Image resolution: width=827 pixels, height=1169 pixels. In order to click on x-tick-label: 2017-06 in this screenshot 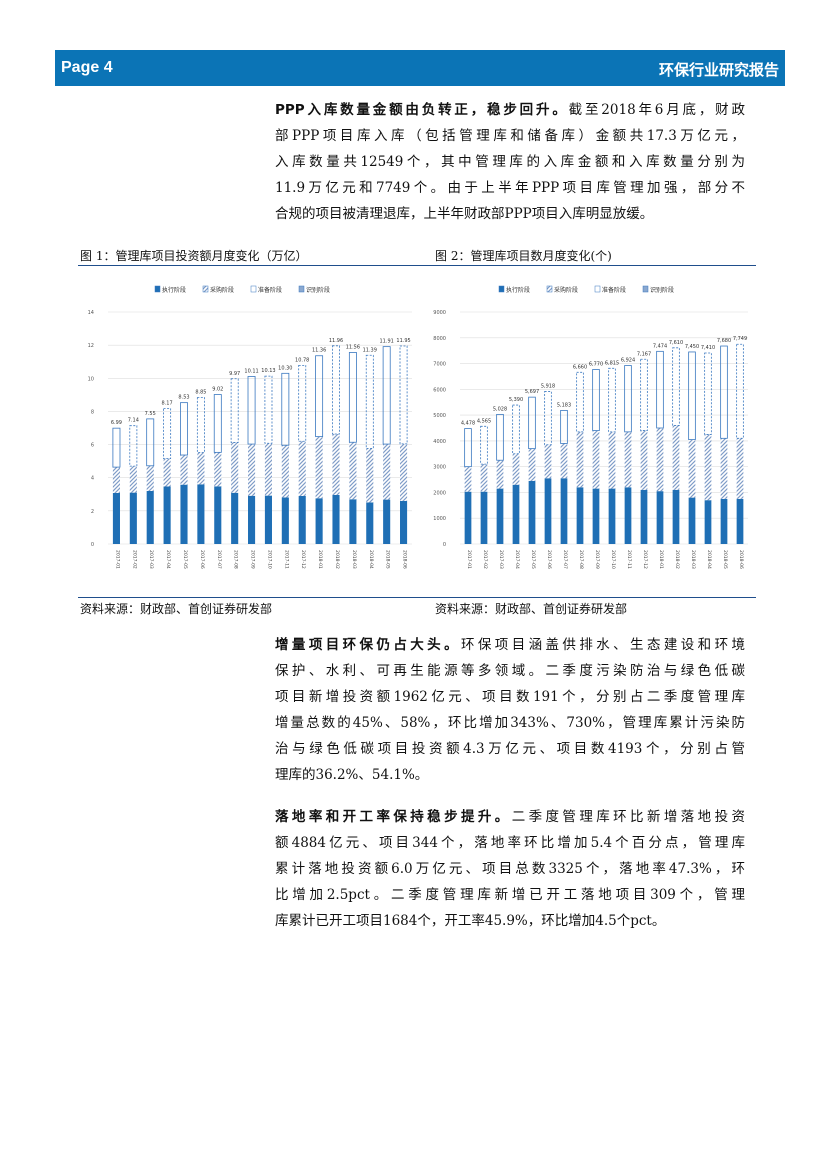, I will do `click(202, 559)`.